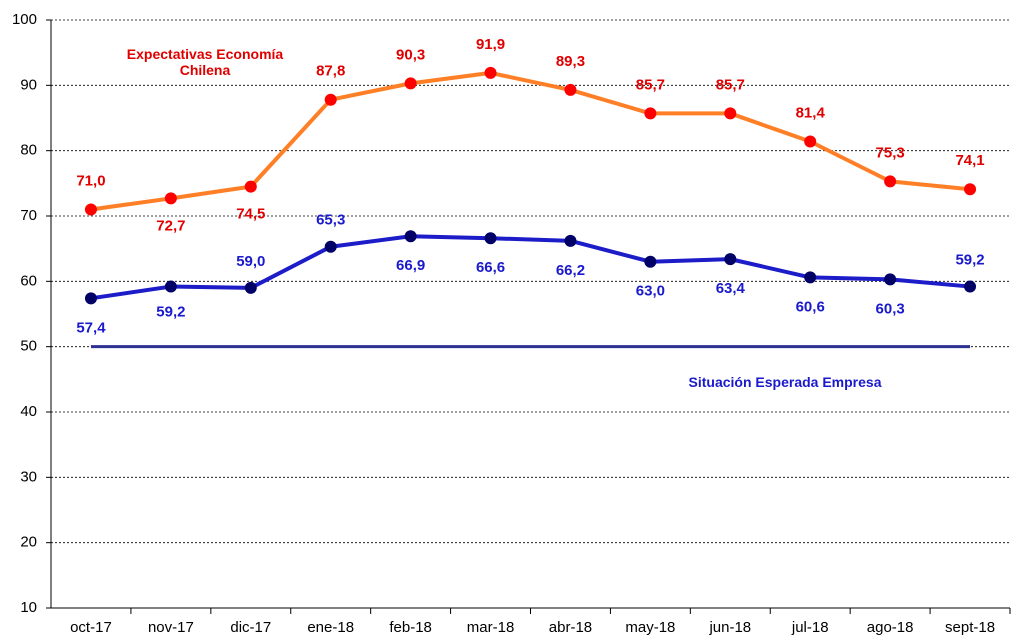 The width and height of the screenshot is (1013, 638). Describe the element at coordinates (330, 71) in the screenshot. I see `data-label: 87,8` at that location.